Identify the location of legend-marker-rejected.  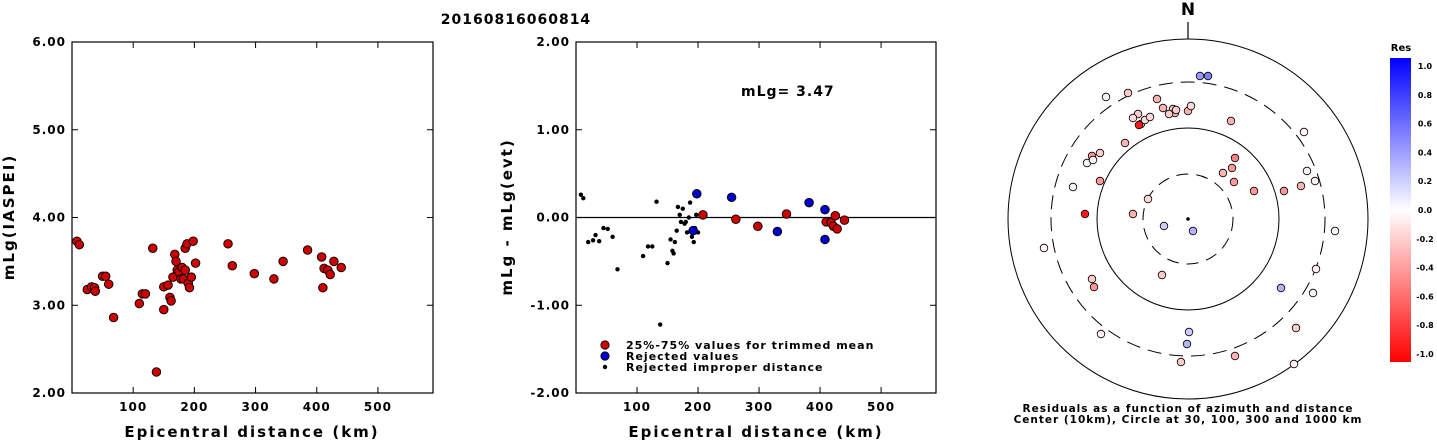
(605, 356).